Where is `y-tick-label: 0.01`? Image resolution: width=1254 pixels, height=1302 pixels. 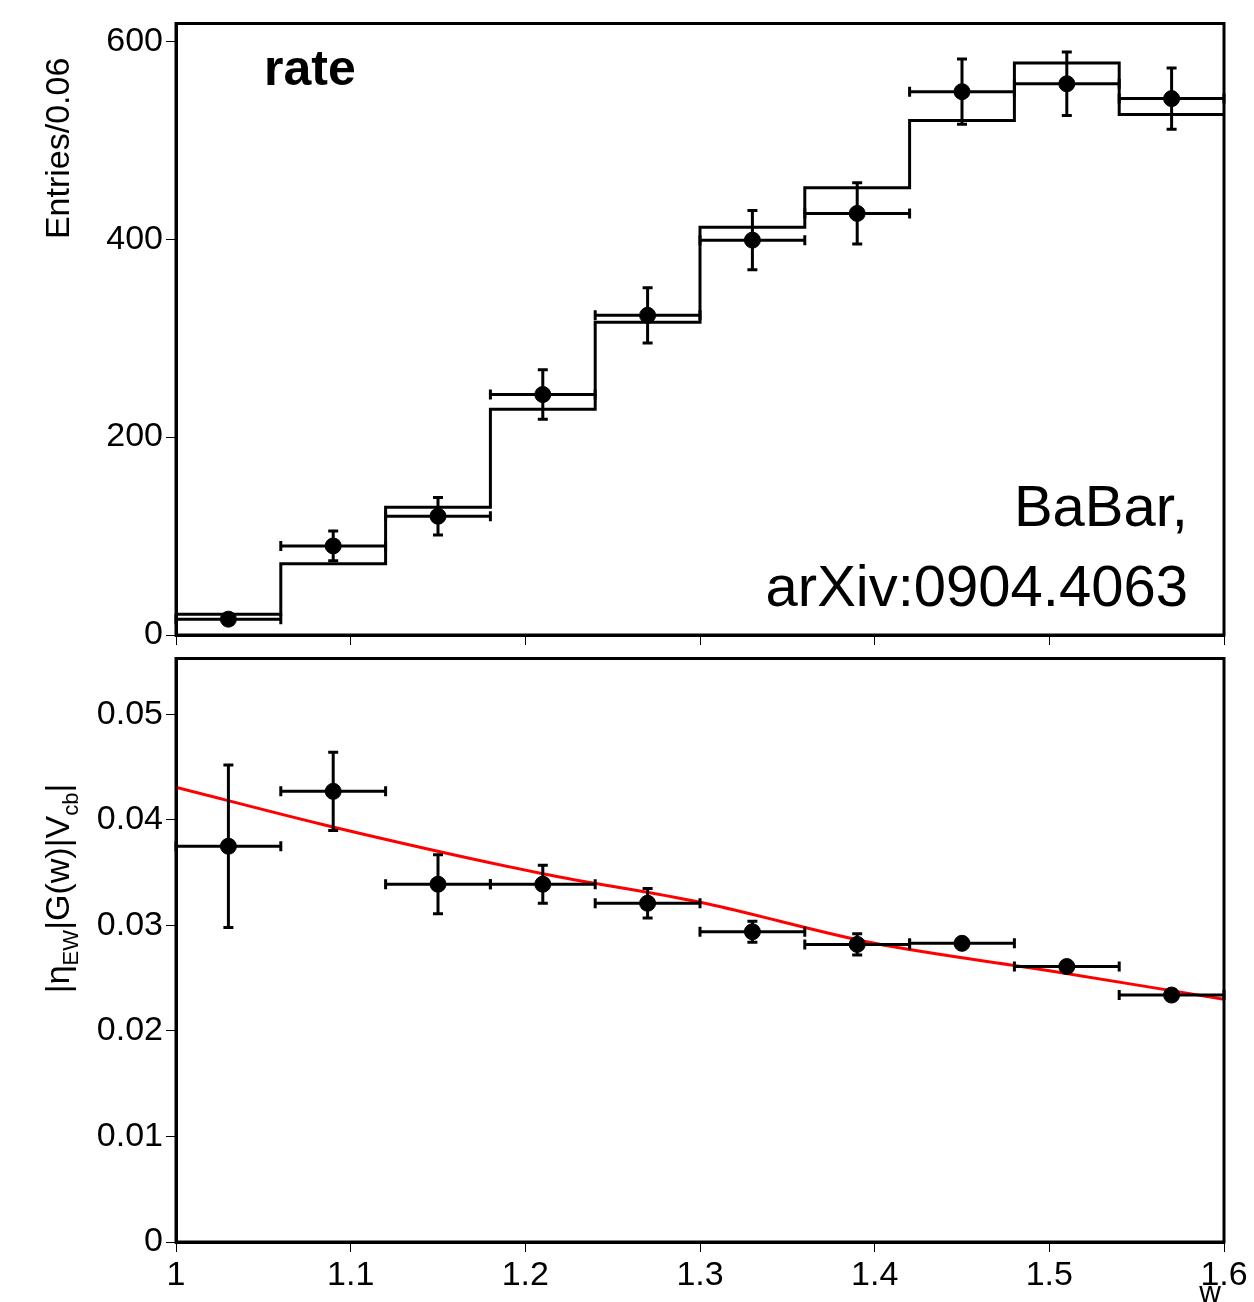 y-tick-label: 0.01 is located at coordinates (129, 1133).